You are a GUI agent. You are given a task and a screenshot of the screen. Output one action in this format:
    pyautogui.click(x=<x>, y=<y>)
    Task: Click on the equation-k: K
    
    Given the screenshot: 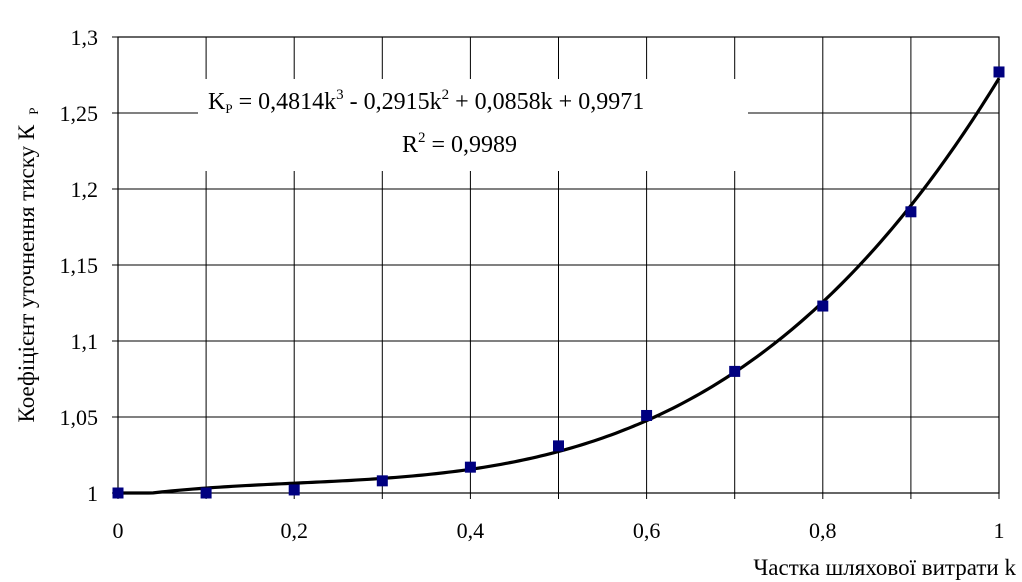 What is the action you would take?
    pyautogui.click(x=217, y=102)
    